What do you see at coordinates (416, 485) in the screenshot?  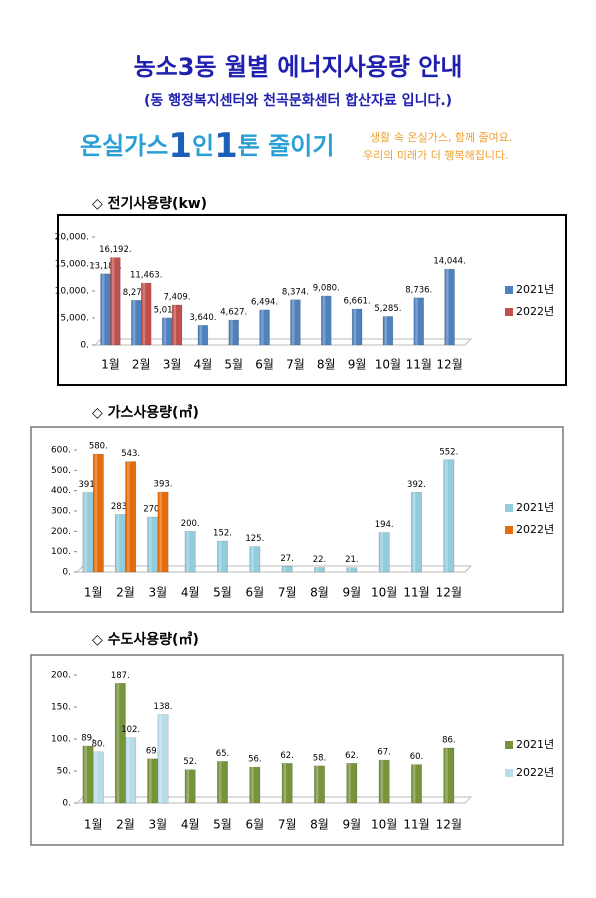 I see `value-label: 392.` at bounding box center [416, 485].